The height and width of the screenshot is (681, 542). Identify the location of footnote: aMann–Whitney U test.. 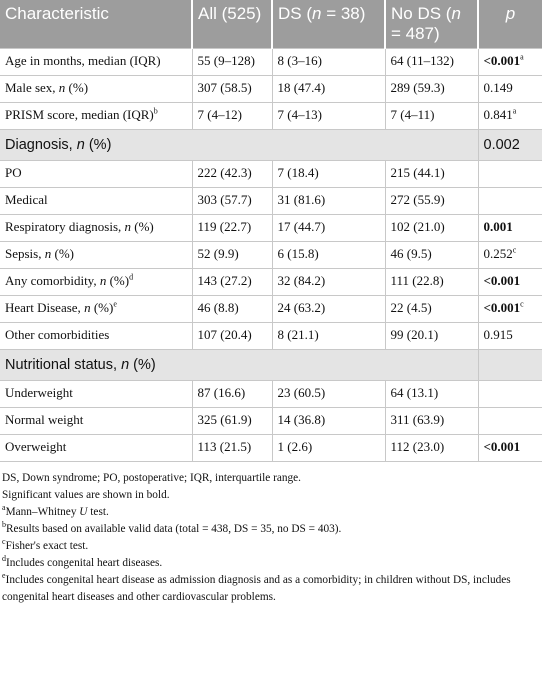
(271, 512).